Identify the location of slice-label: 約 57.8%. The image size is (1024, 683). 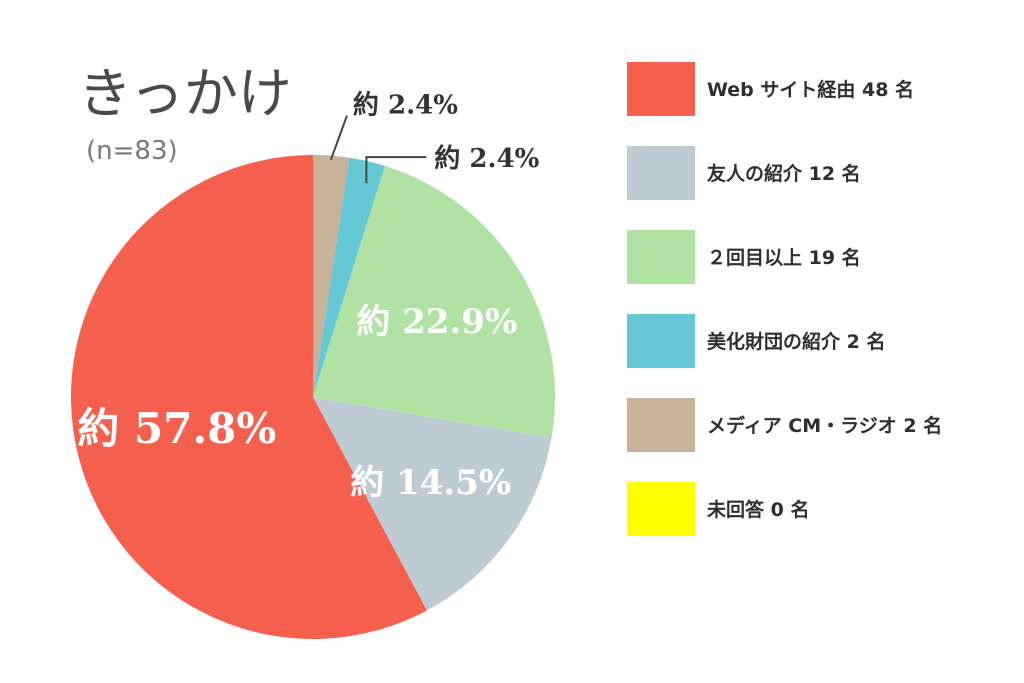
(176, 428).